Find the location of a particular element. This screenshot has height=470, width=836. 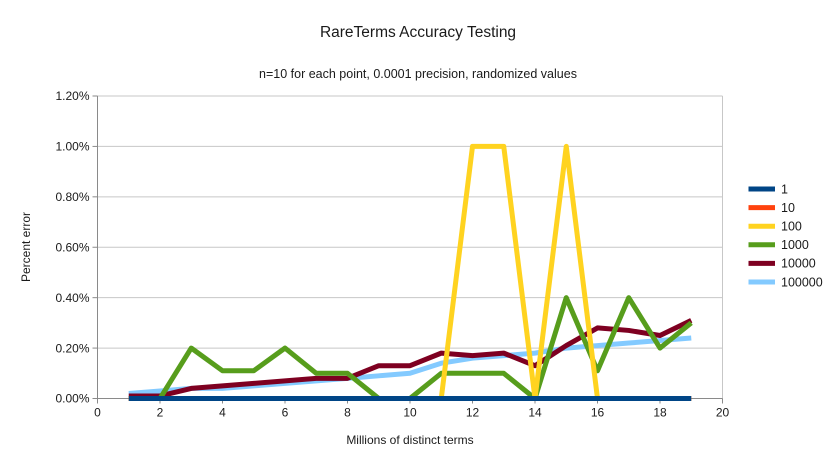

x-tick-label: 14 is located at coordinates (535, 413).